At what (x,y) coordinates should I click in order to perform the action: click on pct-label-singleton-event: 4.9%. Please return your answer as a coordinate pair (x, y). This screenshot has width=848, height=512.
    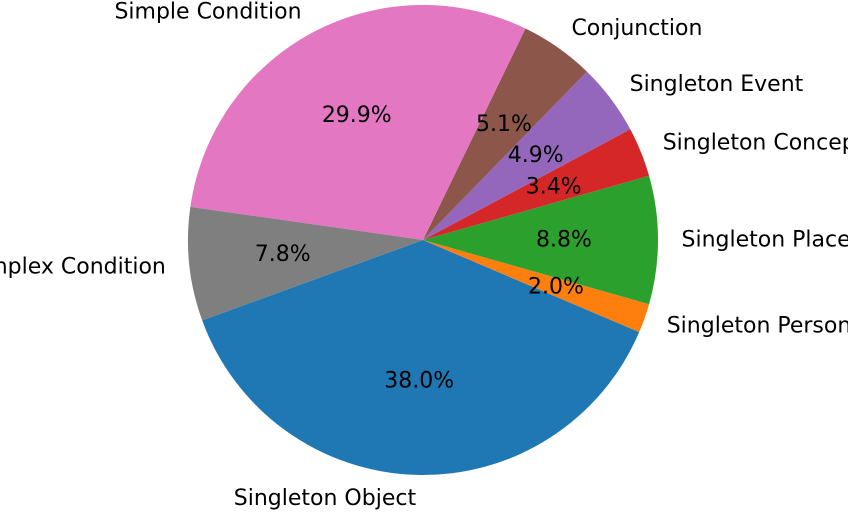
    Looking at the image, I should click on (536, 155).